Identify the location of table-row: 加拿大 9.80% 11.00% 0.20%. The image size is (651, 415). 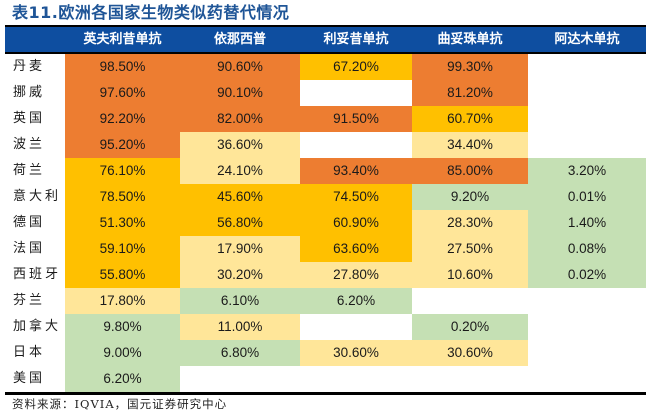
(325, 327).